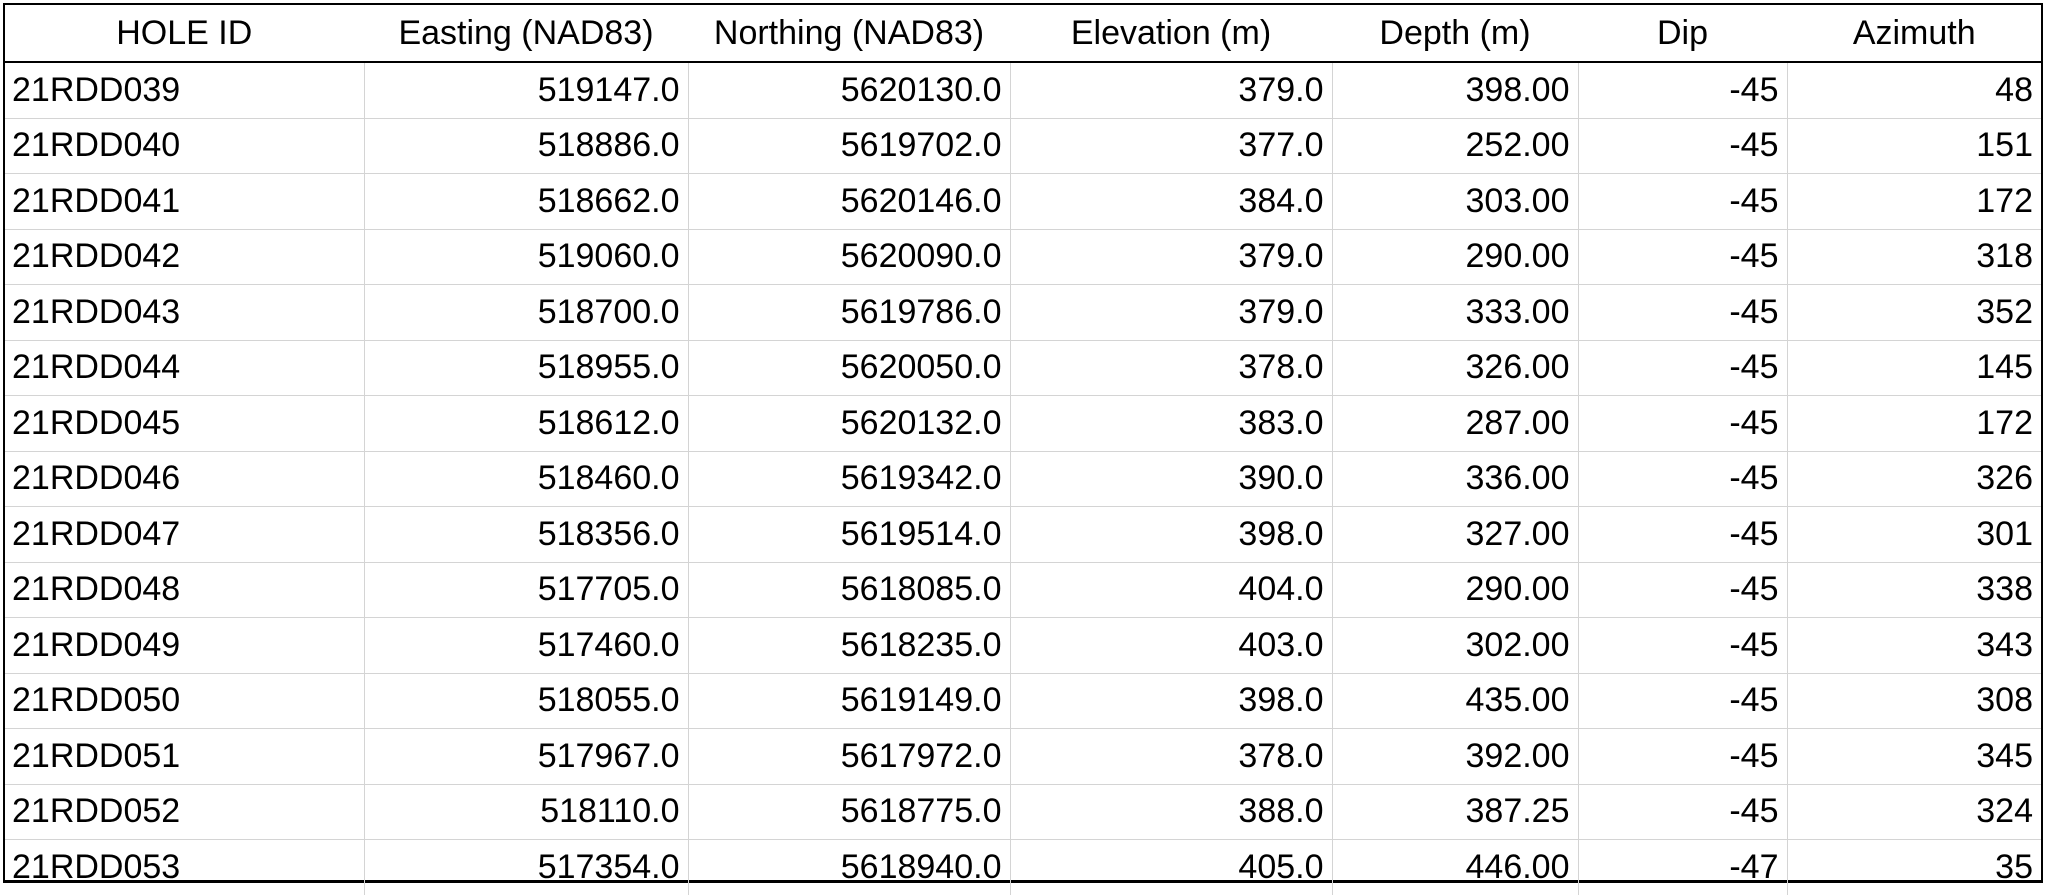 Image resolution: width=2048 pixels, height=895 pixels. I want to click on hole-id-cell: 21RDD040, so click(185, 146).